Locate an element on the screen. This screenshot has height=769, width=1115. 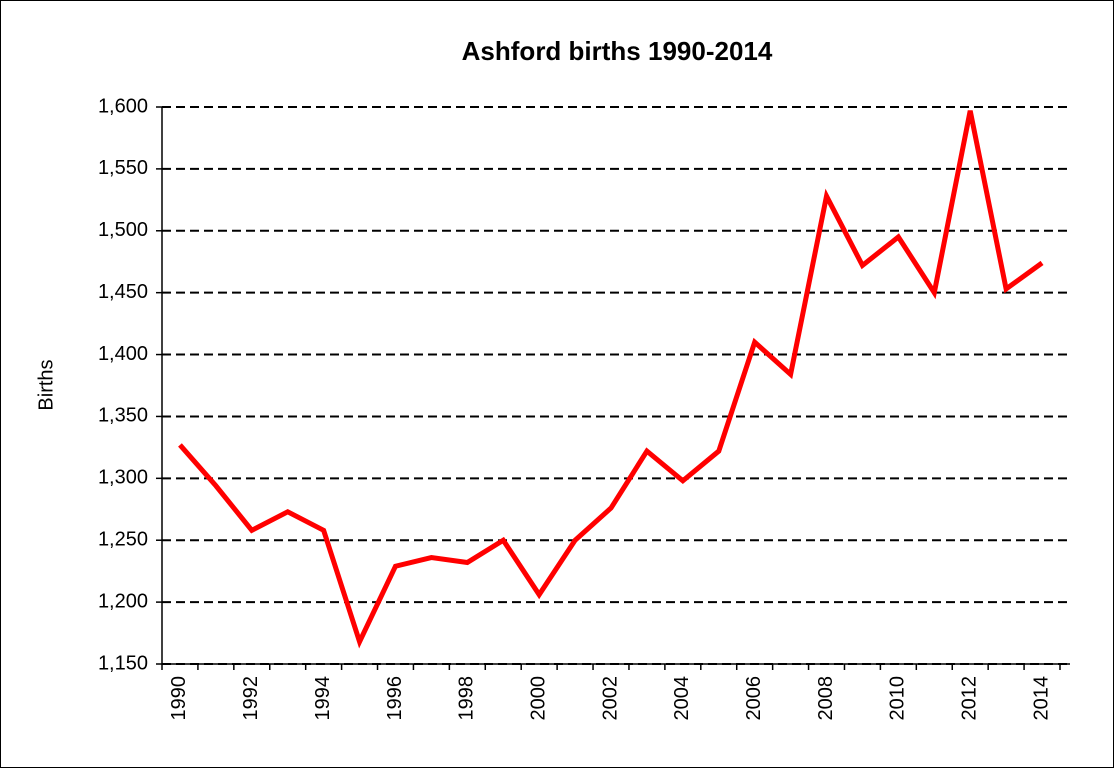
x-tick-label: 1994 is located at coordinates (323, 698).